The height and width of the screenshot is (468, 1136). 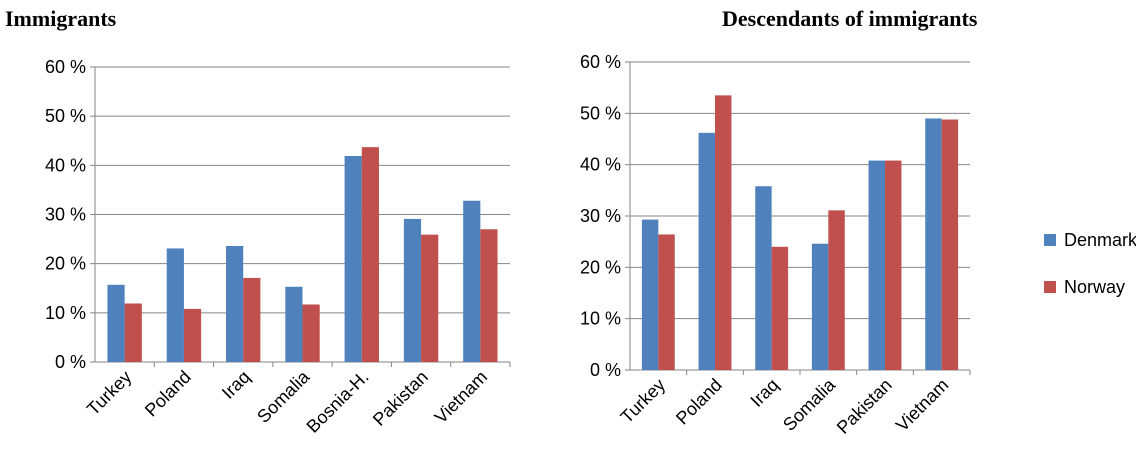 I want to click on descendants-category-label: Turkey, so click(x=643, y=401).